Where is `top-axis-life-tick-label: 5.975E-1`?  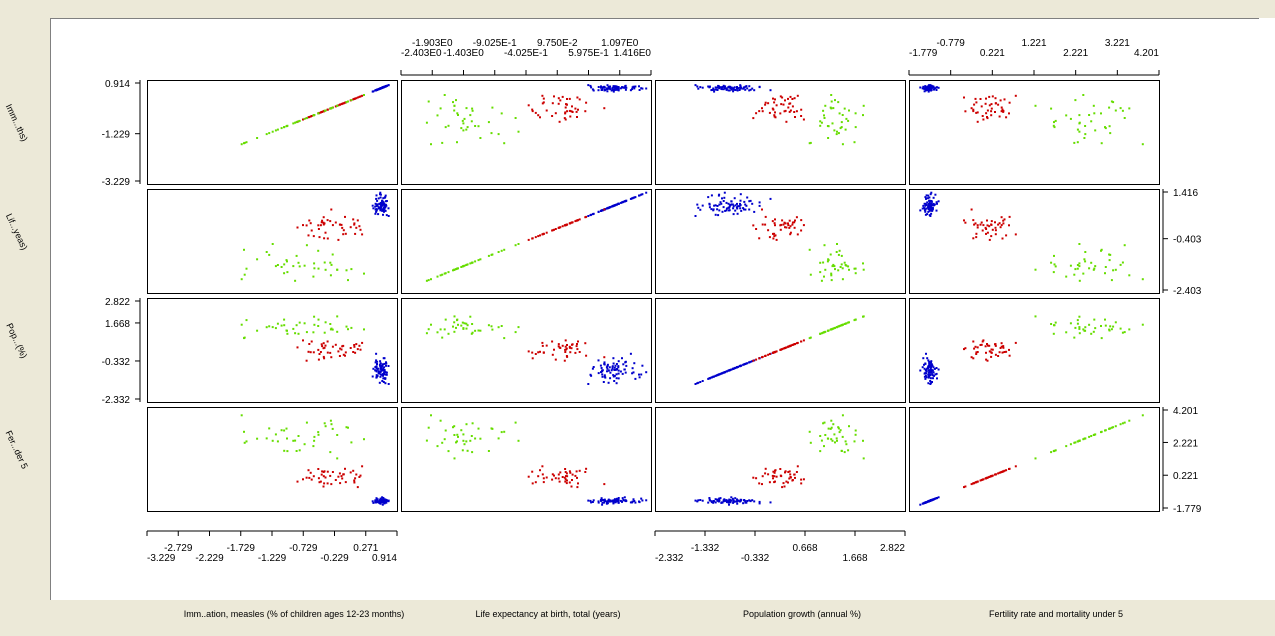 top-axis-life-tick-label: 5.975E-1 is located at coordinates (588, 53).